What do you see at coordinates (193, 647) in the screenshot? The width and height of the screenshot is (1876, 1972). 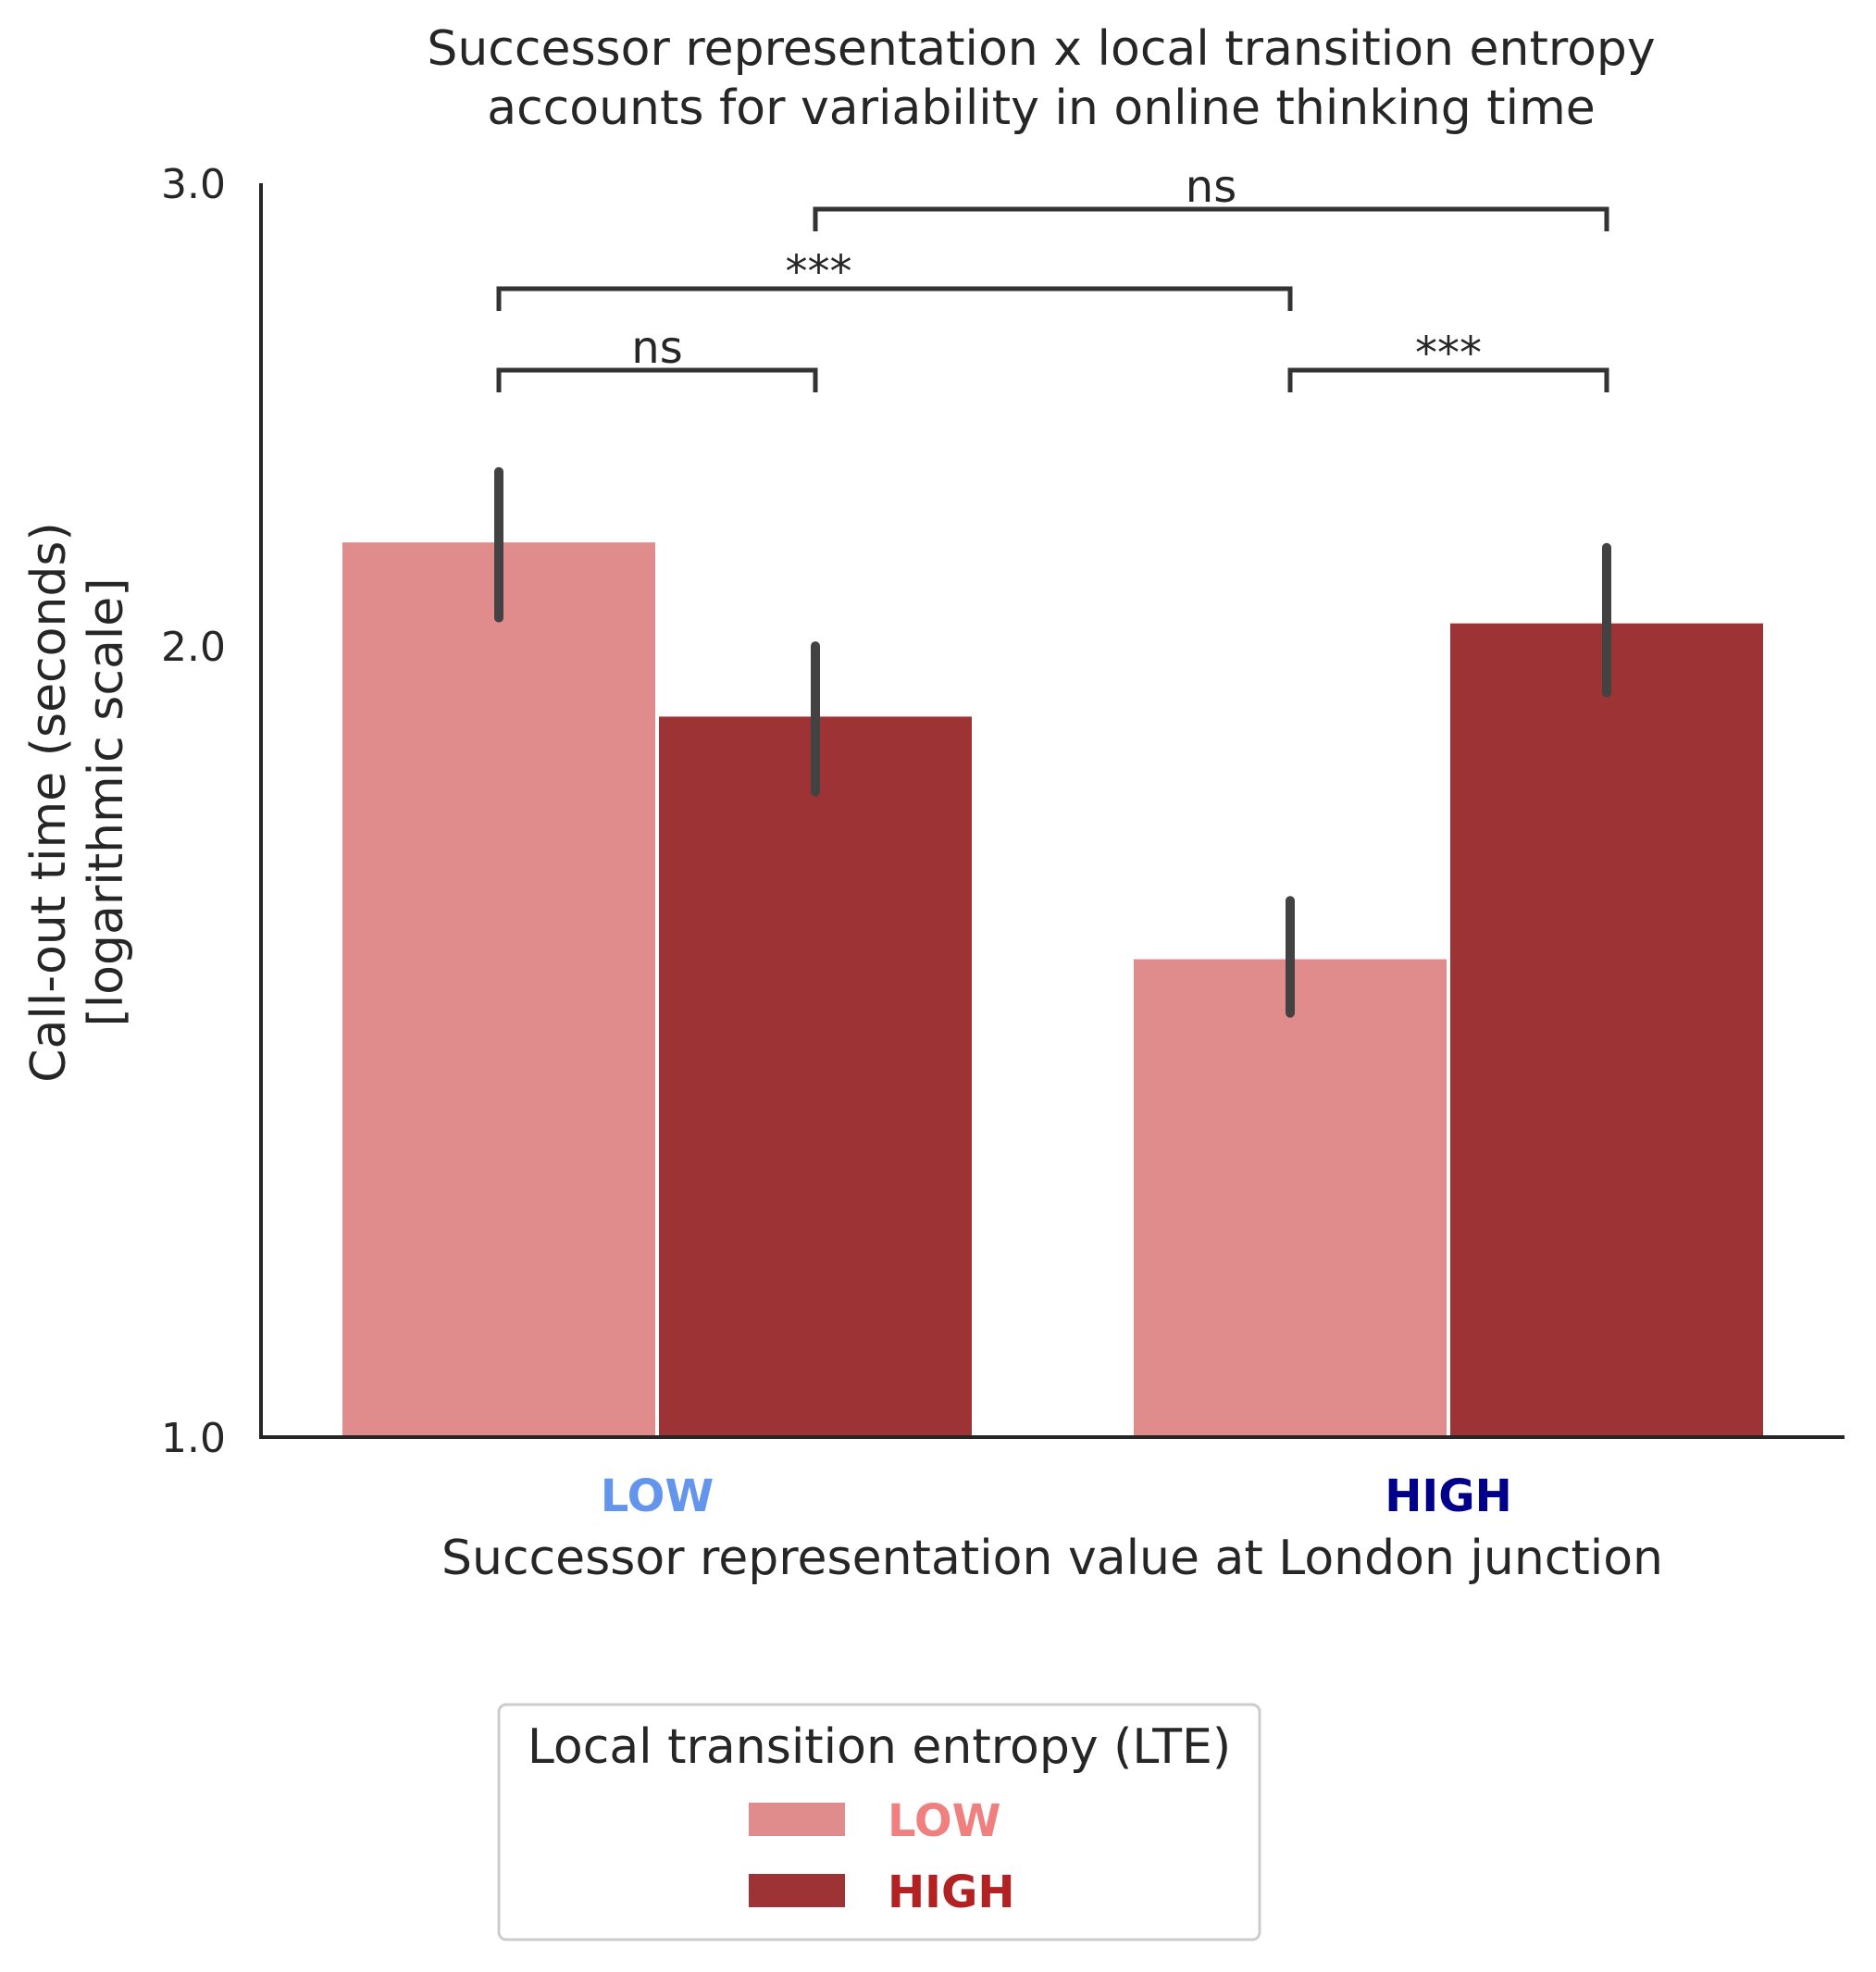 I see `y-tick-label: 2.0` at bounding box center [193, 647].